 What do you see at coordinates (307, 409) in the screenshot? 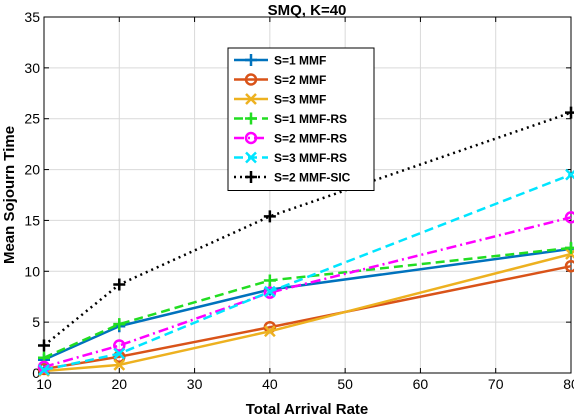
I see `x-axis-title: Total Arrival Rate` at bounding box center [307, 409].